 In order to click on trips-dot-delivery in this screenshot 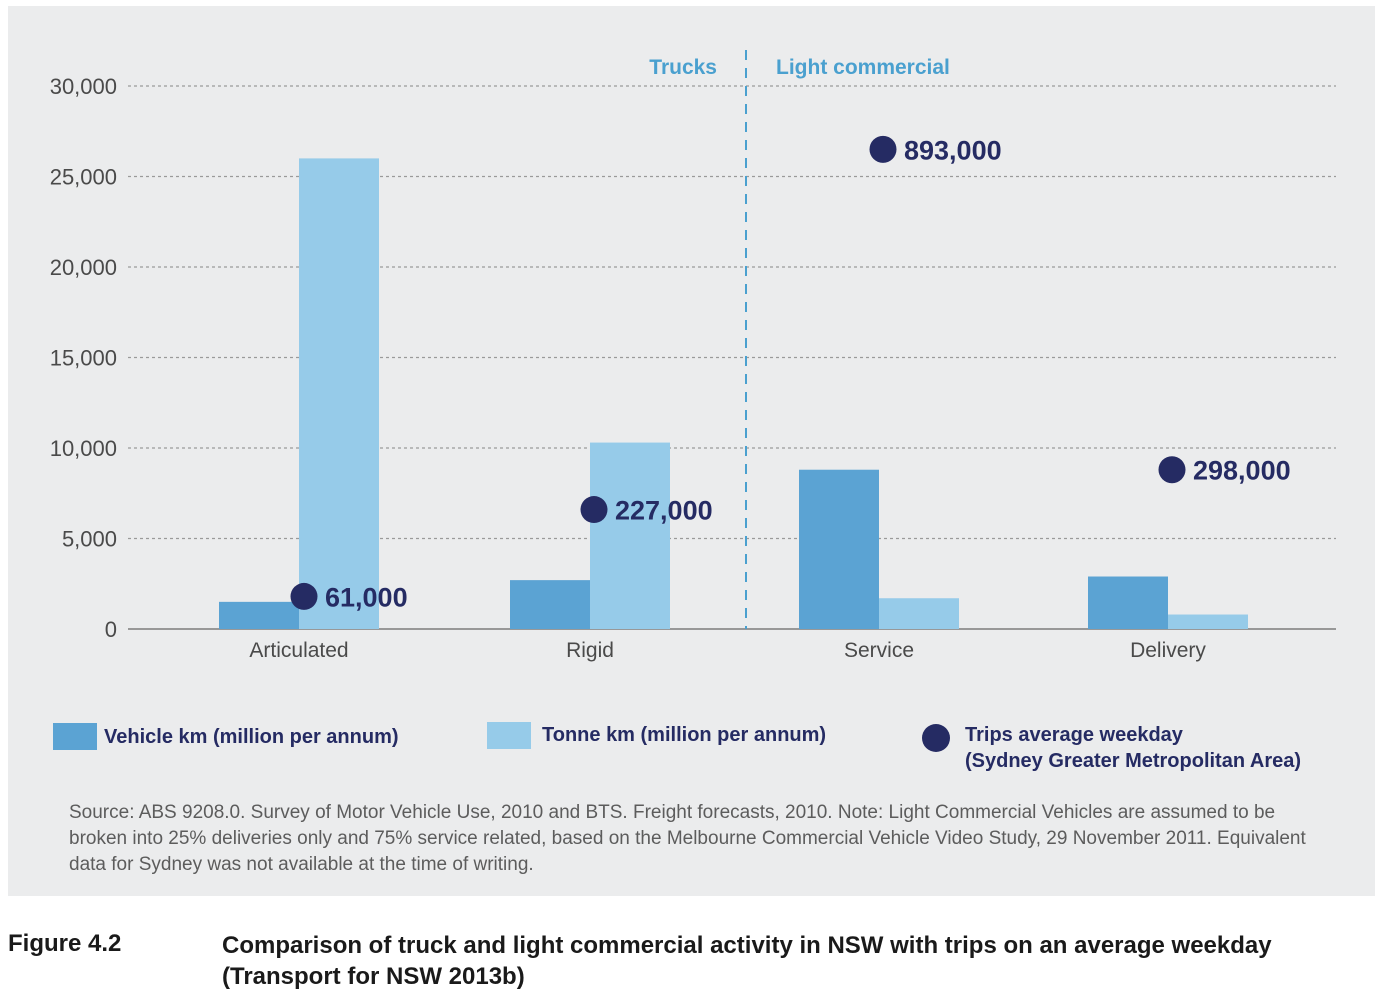, I will do `click(1172, 470)`.